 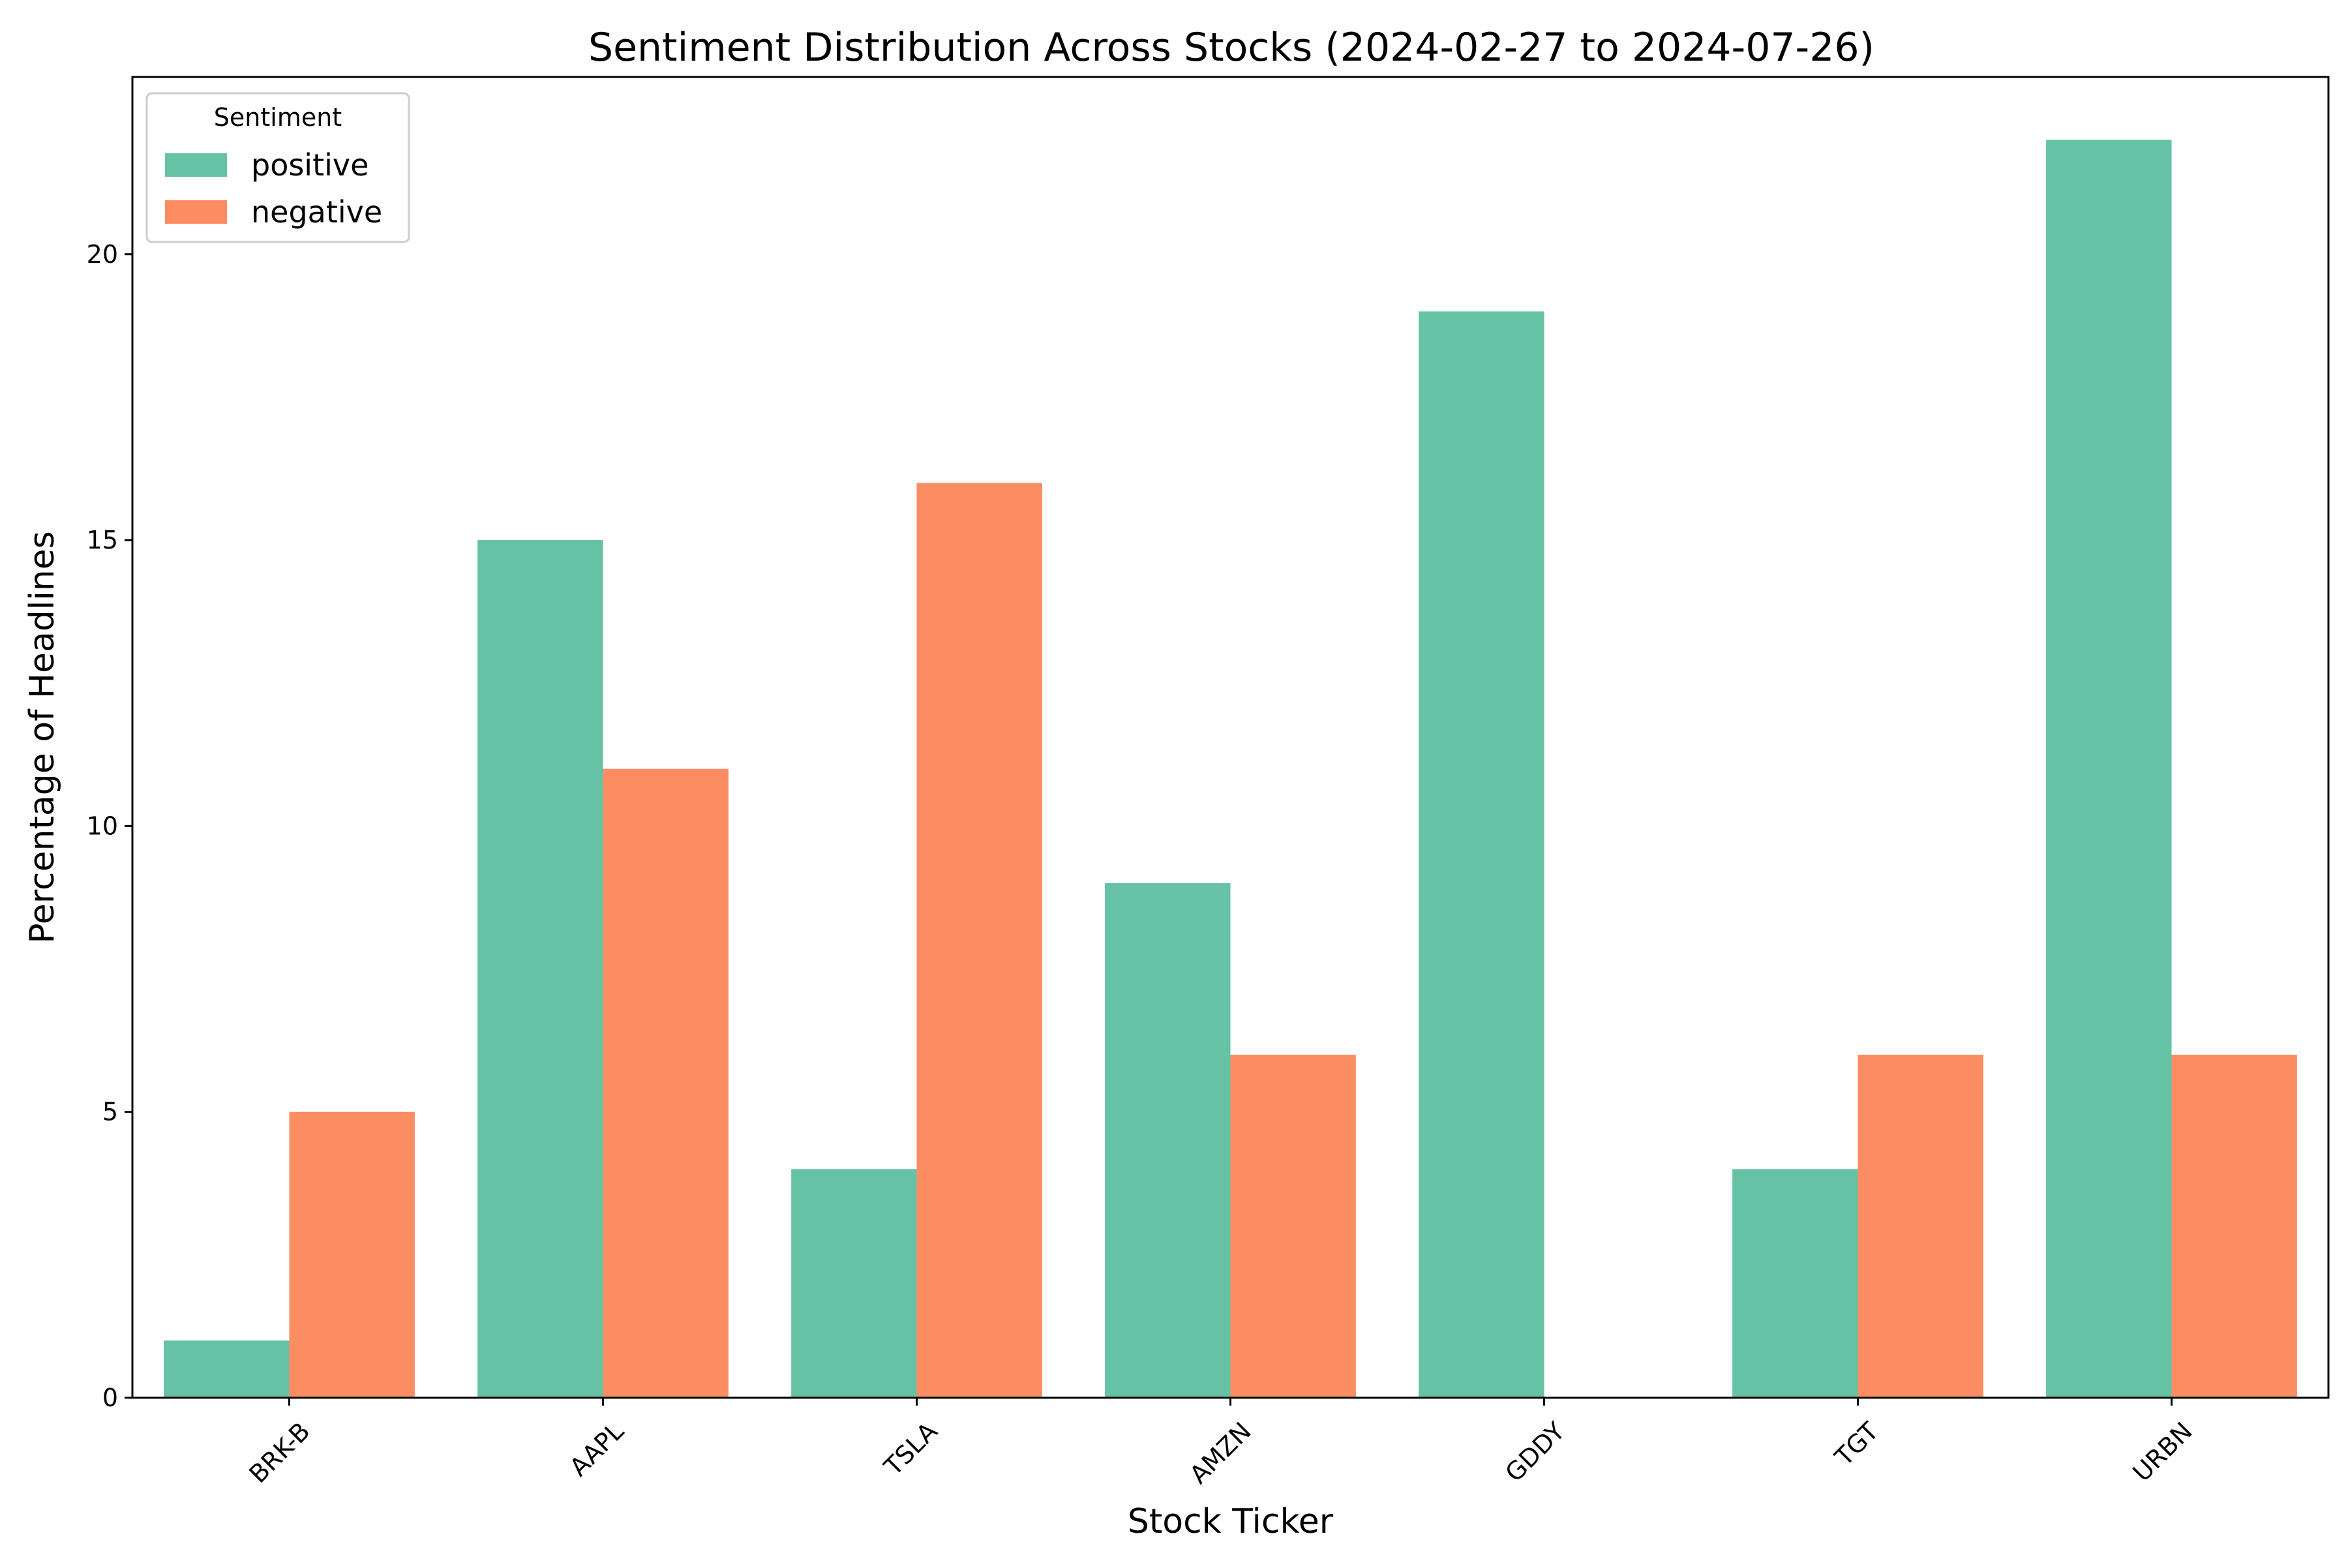 What do you see at coordinates (103, 254) in the screenshot?
I see `y-tick-label: 20` at bounding box center [103, 254].